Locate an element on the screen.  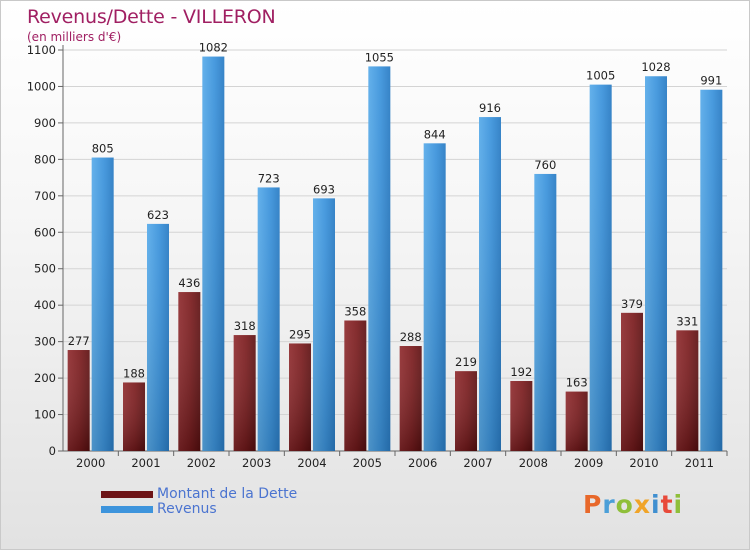
chart-subtitle: (en milliers d'€) is located at coordinates (74, 37).